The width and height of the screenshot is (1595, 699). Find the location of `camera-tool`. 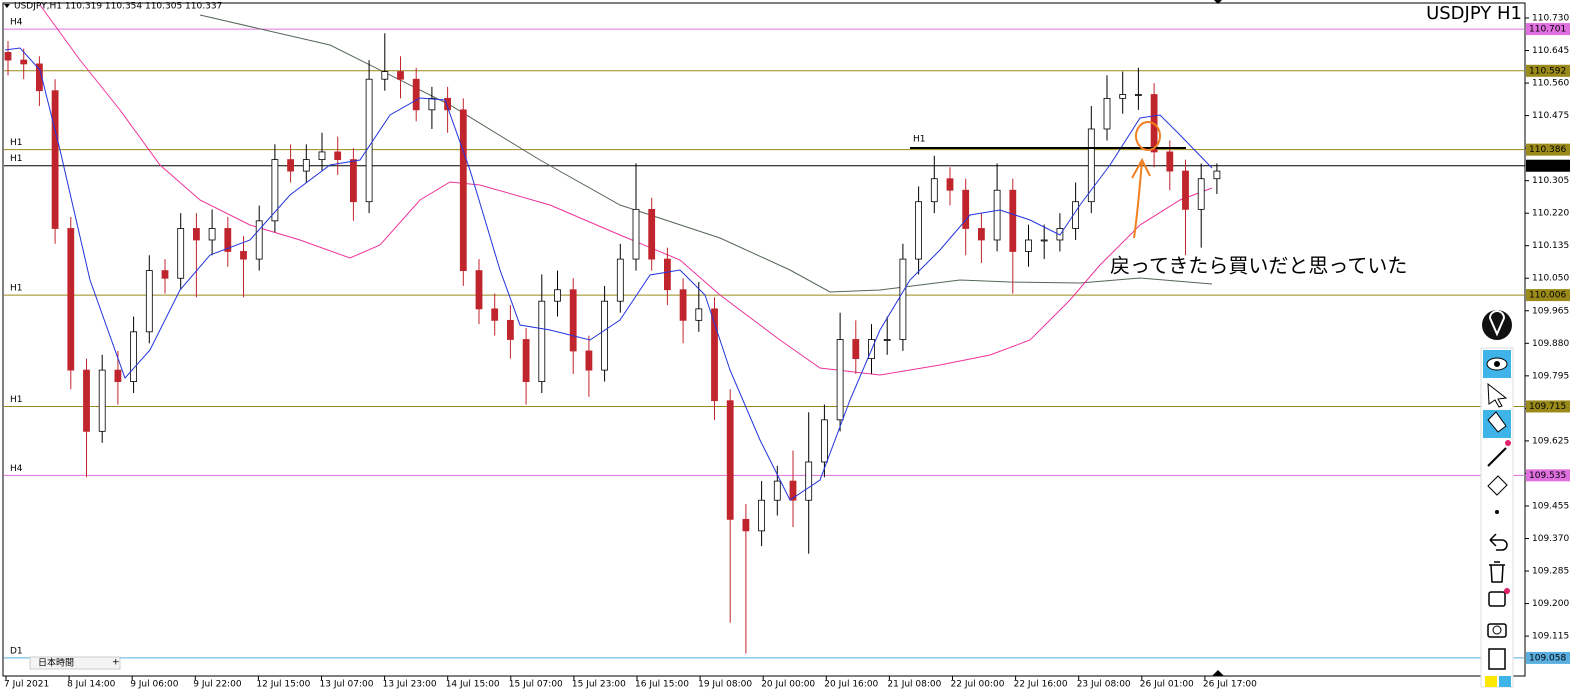

camera-tool is located at coordinates (1497, 630).